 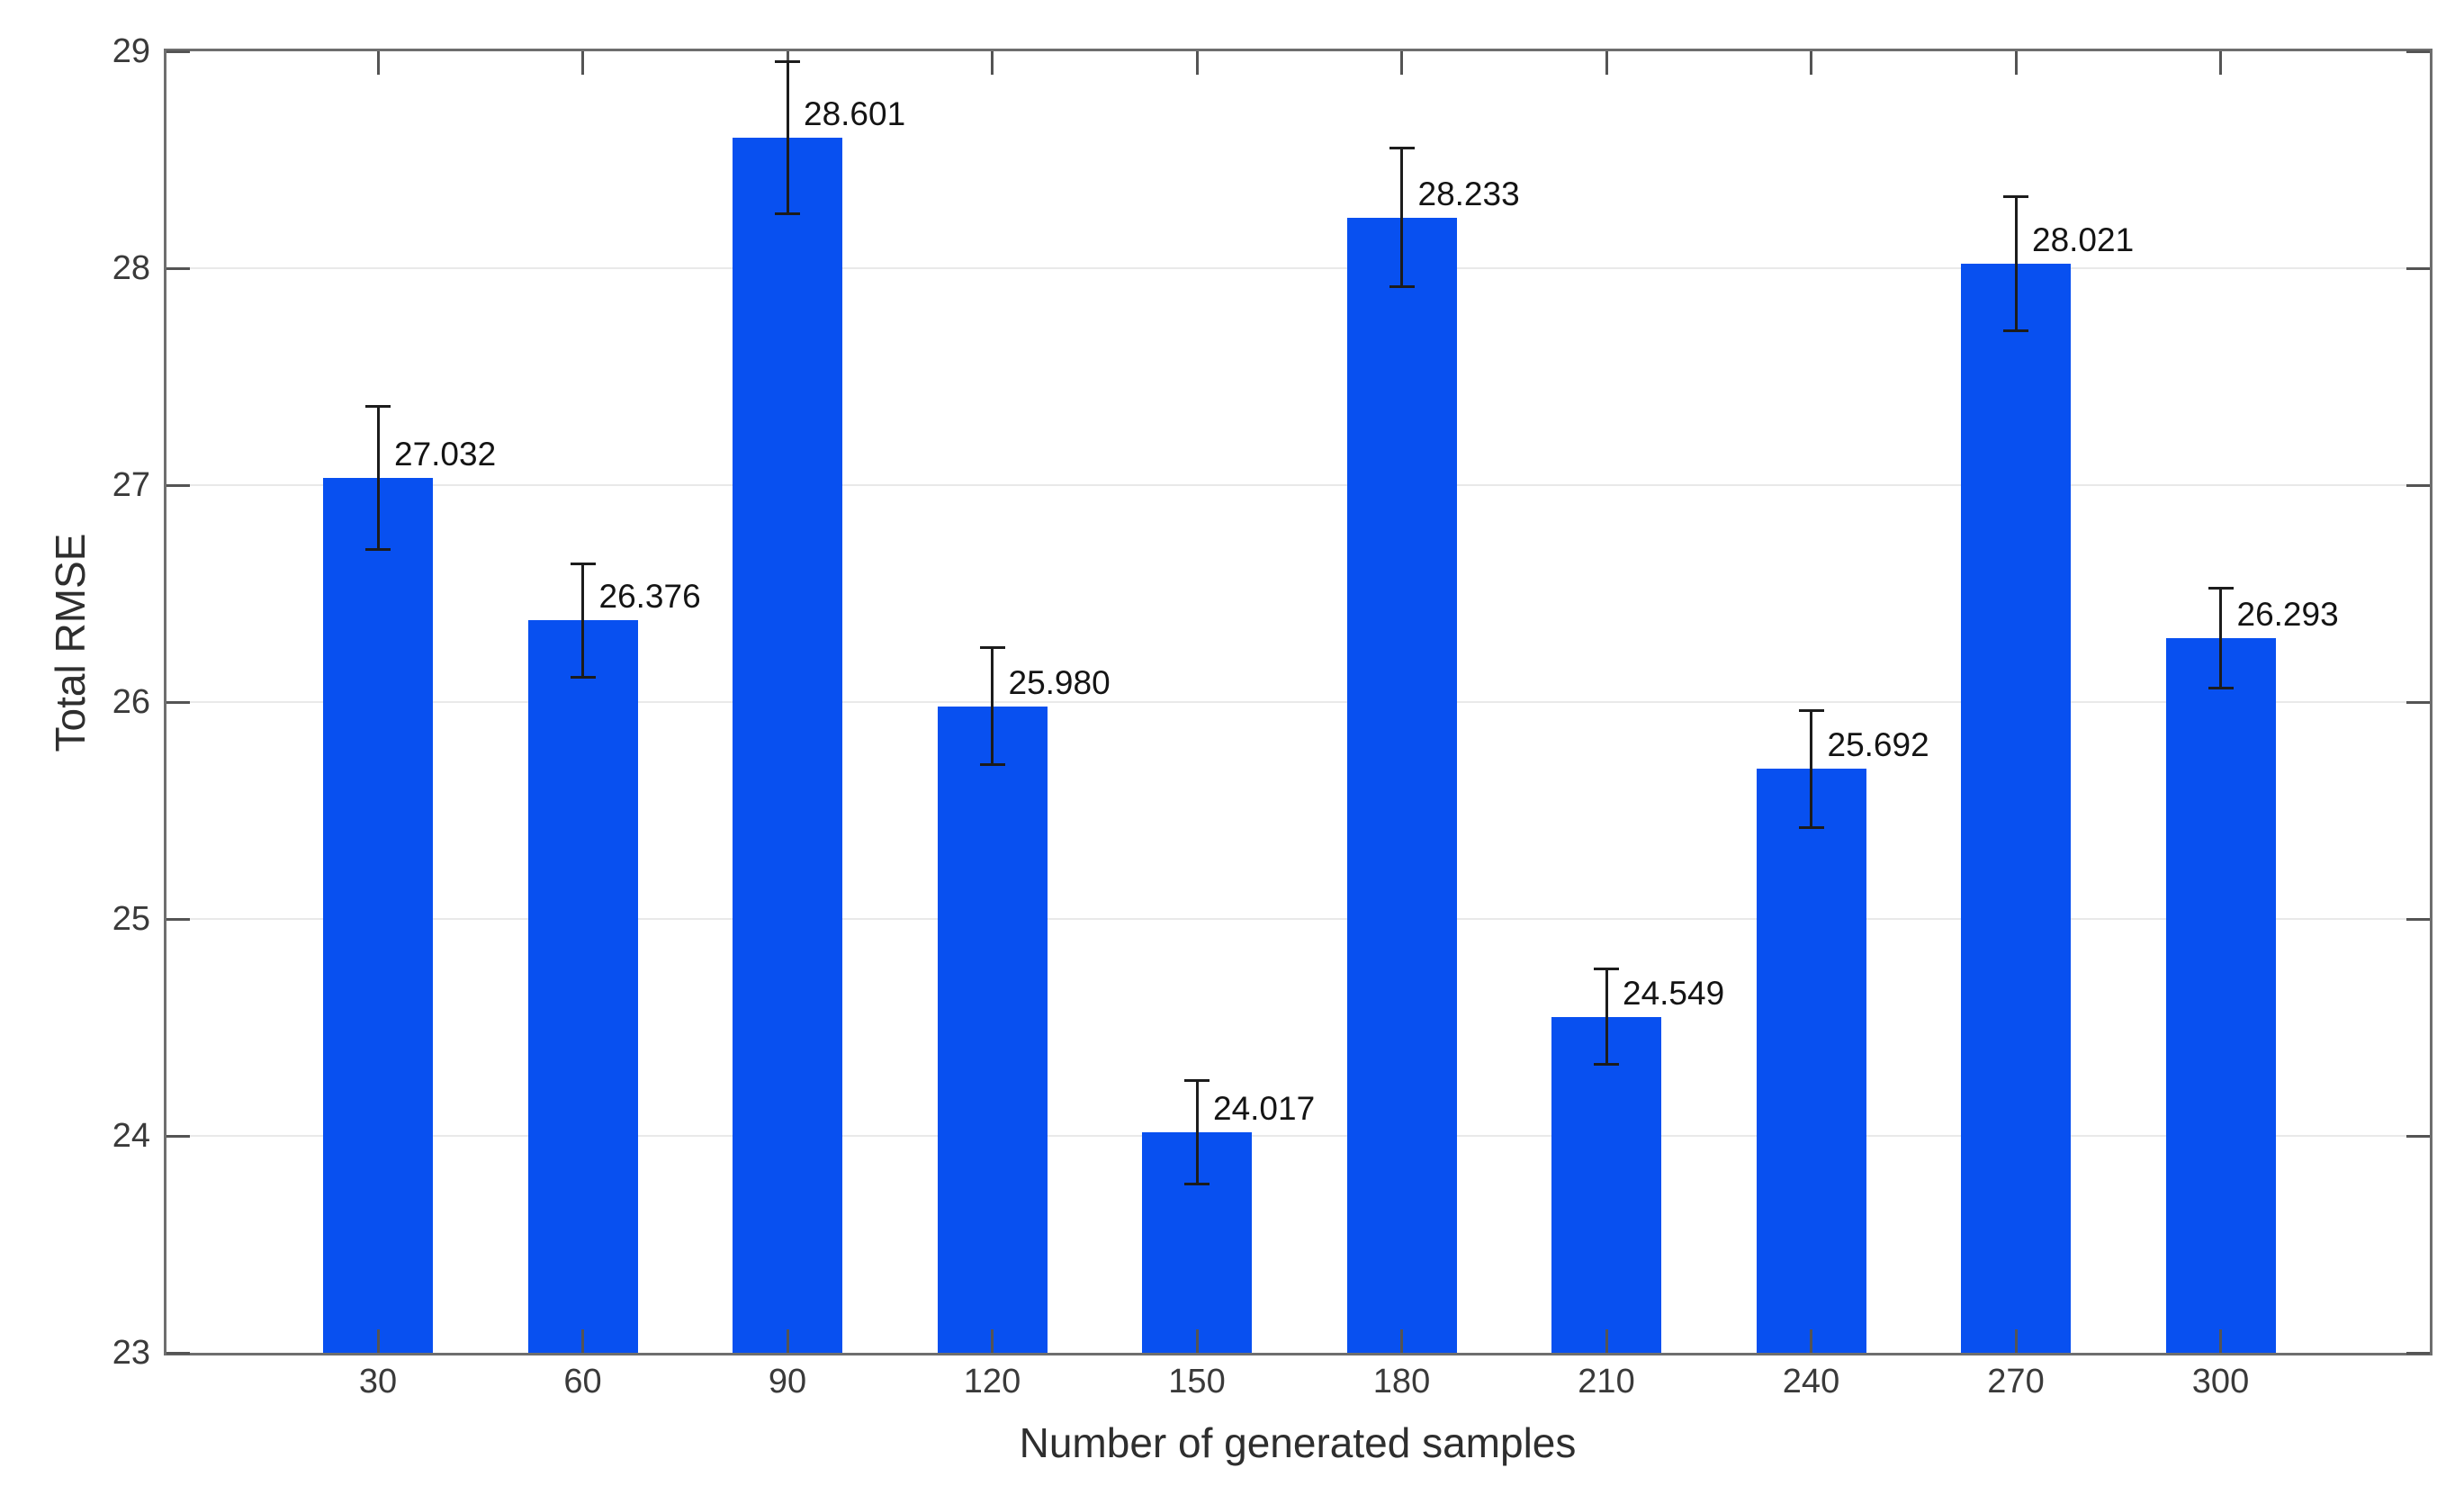 What do you see at coordinates (582, 1381) in the screenshot?
I see `x-tick-label: 60` at bounding box center [582, 1381].